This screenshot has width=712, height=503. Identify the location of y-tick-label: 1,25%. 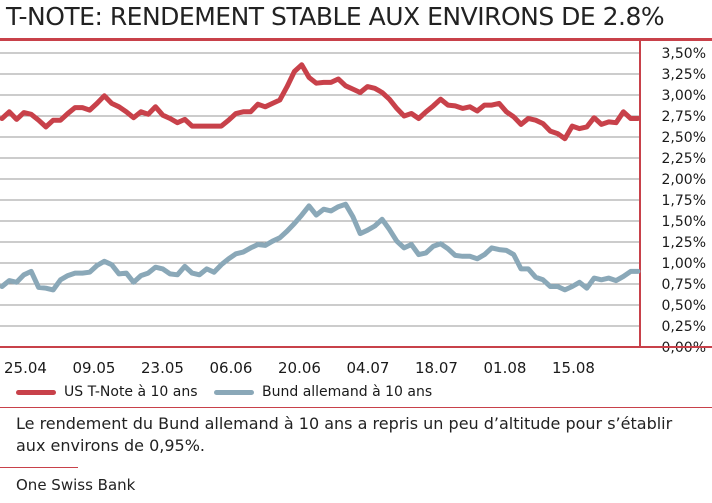
(684, 243).